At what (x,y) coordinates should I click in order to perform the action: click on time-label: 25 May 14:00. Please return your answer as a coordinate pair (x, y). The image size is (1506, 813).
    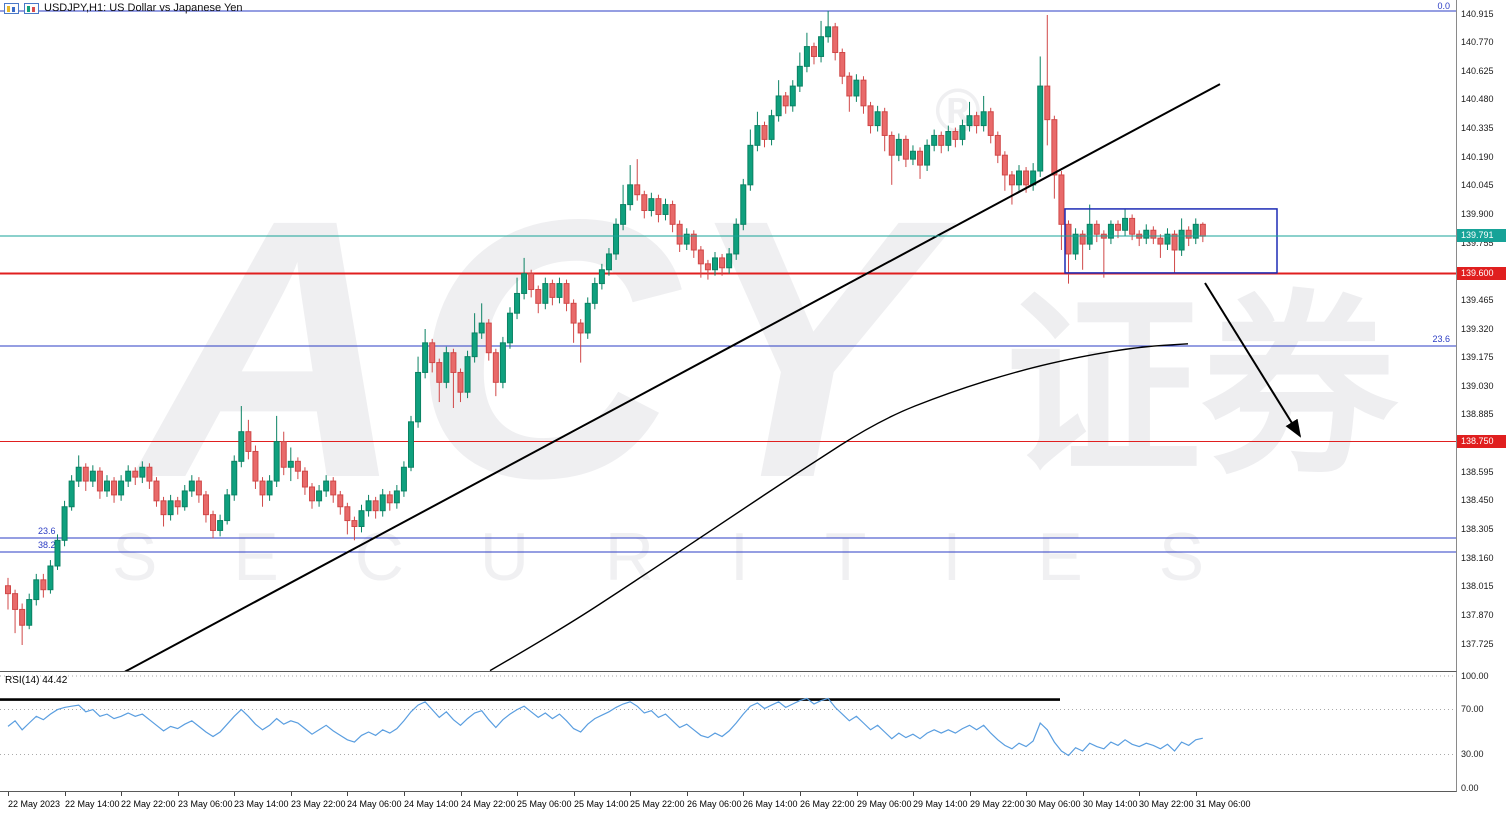
    Looking at the image, I should click on (601, 804).